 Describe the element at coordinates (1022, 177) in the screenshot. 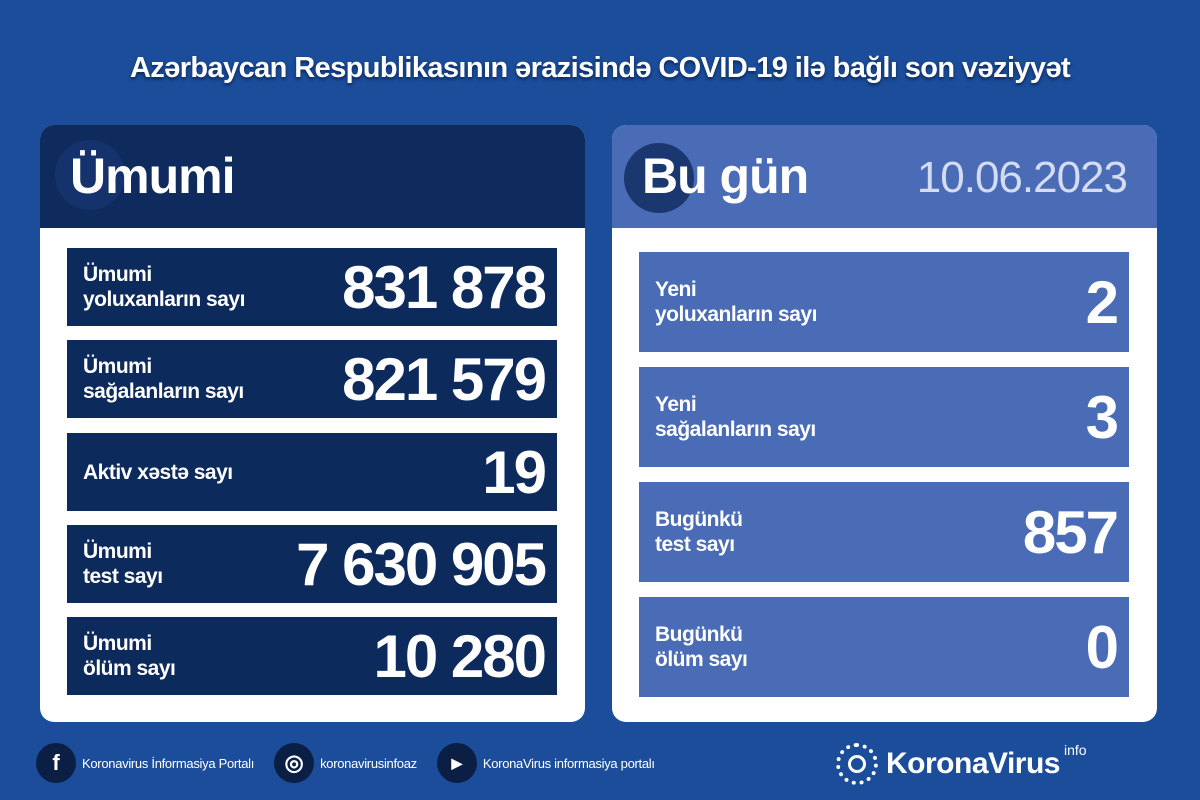

I see `today-date: 10.06.2023` at that location.